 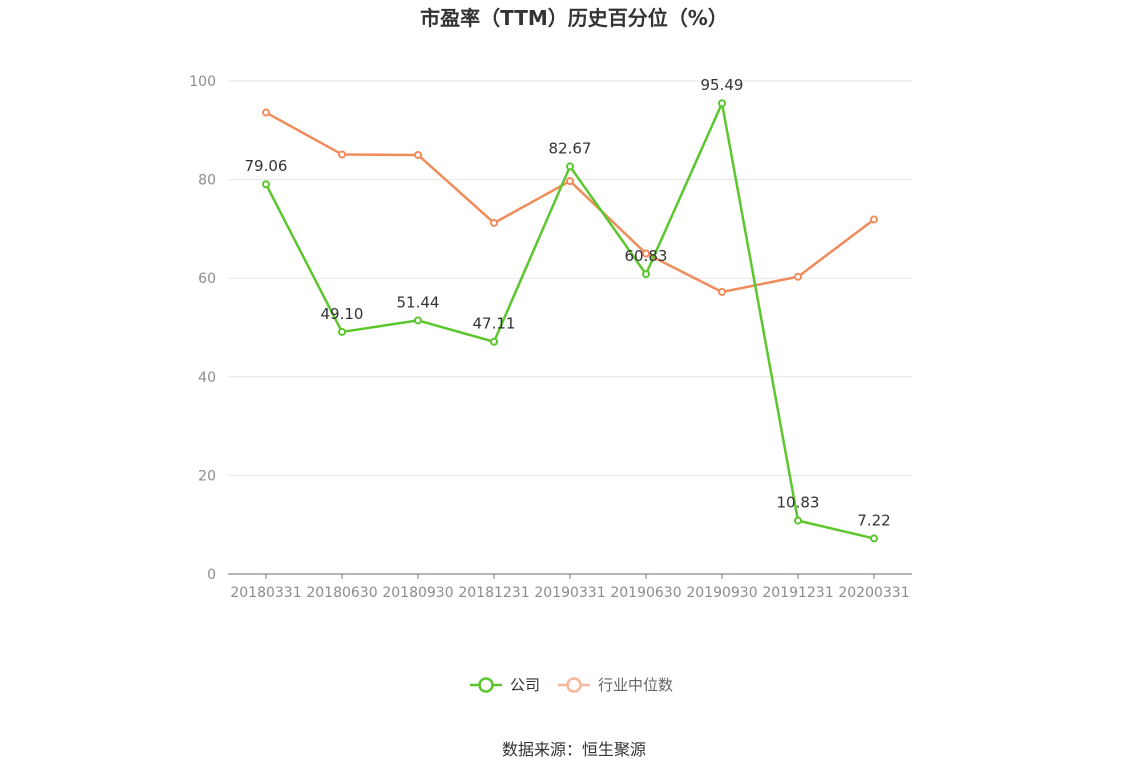 What do you see at coordinates (494, 324) in the screenshot?
I see `data-label: 47.11` at bounding box center [494, 324].